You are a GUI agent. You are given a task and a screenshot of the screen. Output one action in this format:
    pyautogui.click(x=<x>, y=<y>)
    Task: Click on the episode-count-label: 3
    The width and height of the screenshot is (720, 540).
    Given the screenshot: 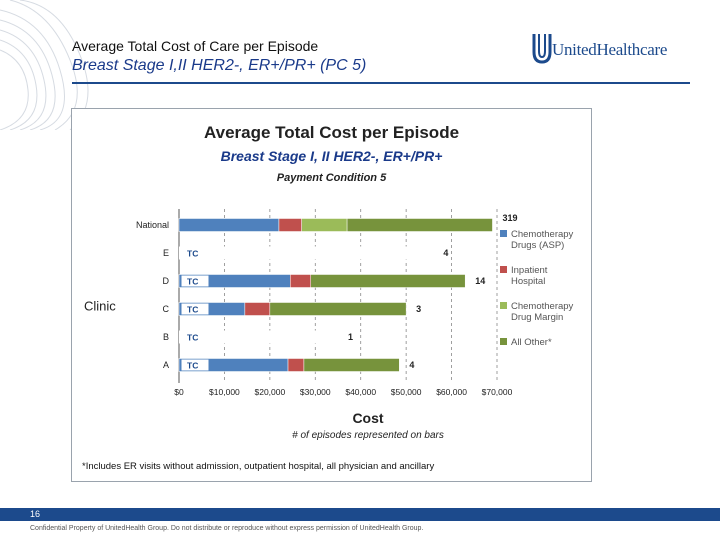 What is the action you would take?
    pyautogui.click(x=418, y=309)
    